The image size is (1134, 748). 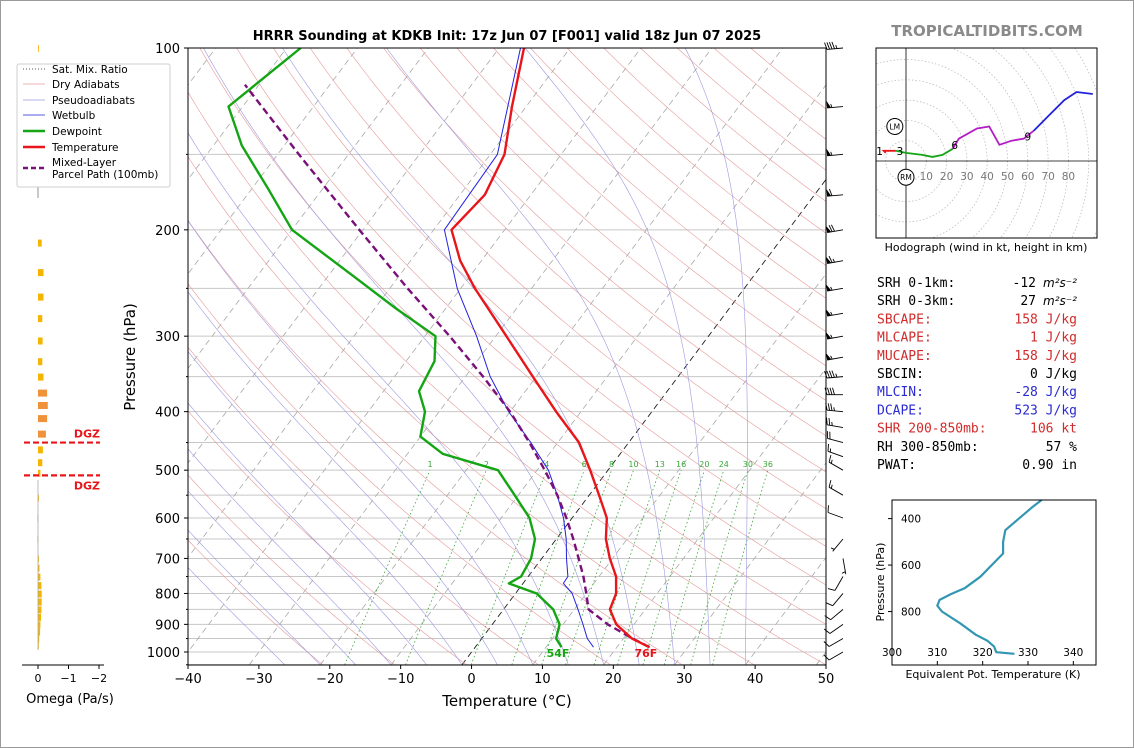 What do you see at coordinates (895, 126) in the screenshot?
I see `storm-motion-marker` at bounding box center [895, 126].